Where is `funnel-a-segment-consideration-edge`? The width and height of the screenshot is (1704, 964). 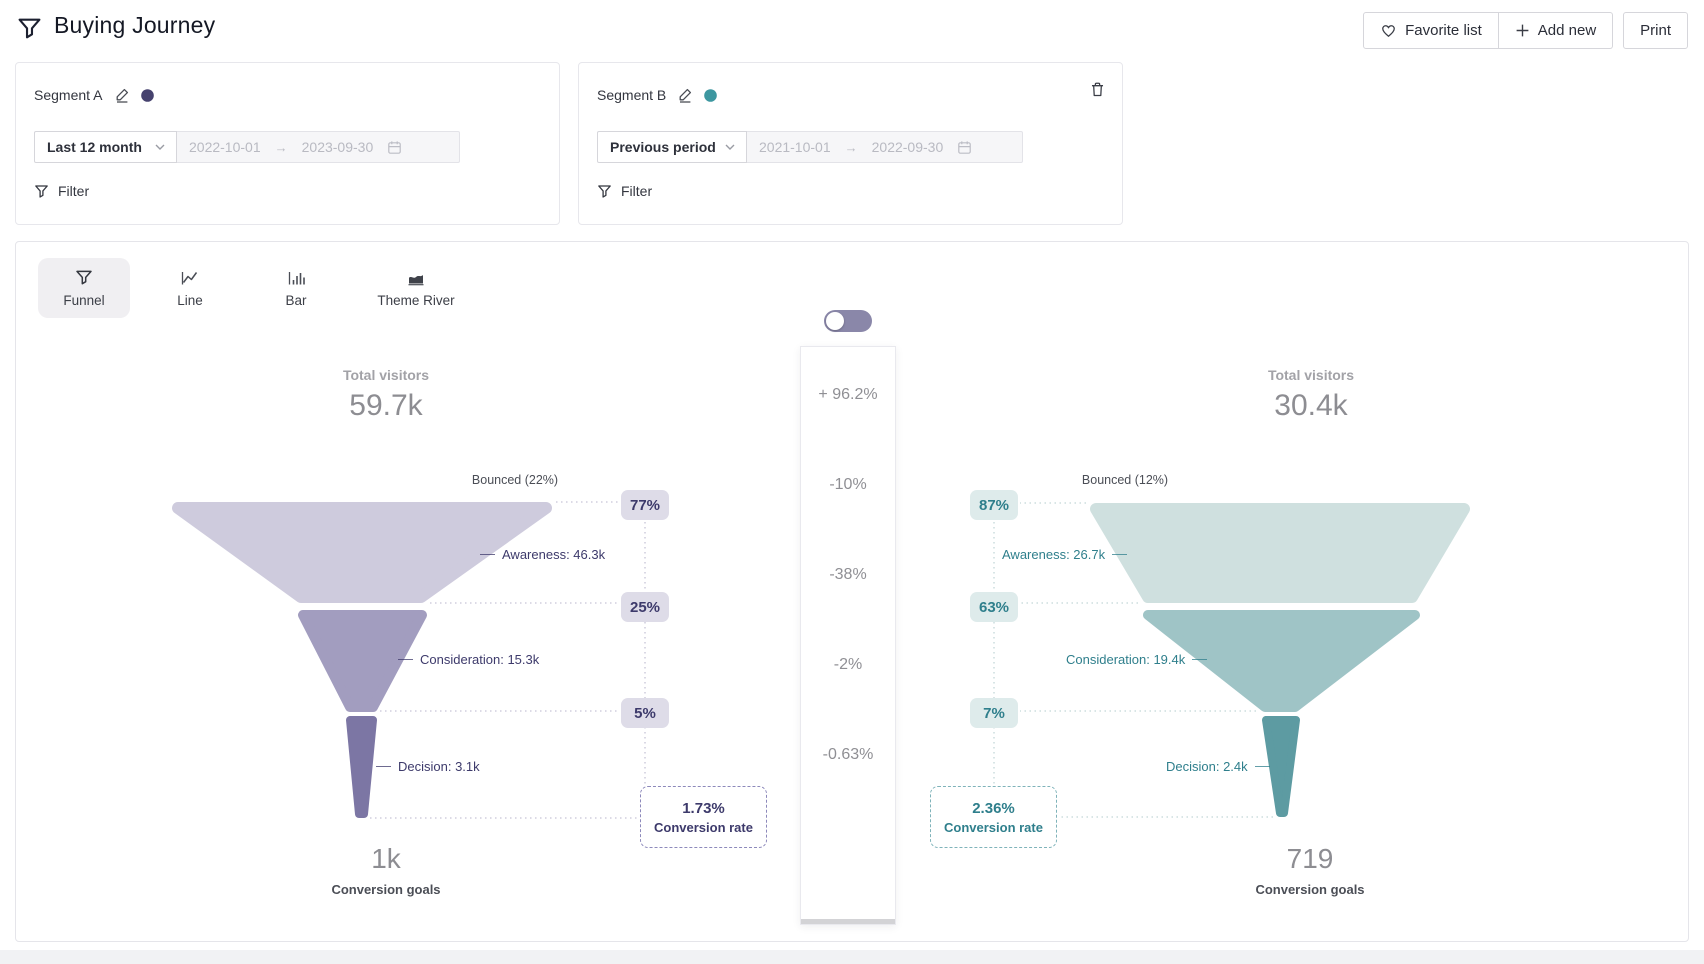 funnel-a-segment-consideration-edge is located at coordinates (362, 661).